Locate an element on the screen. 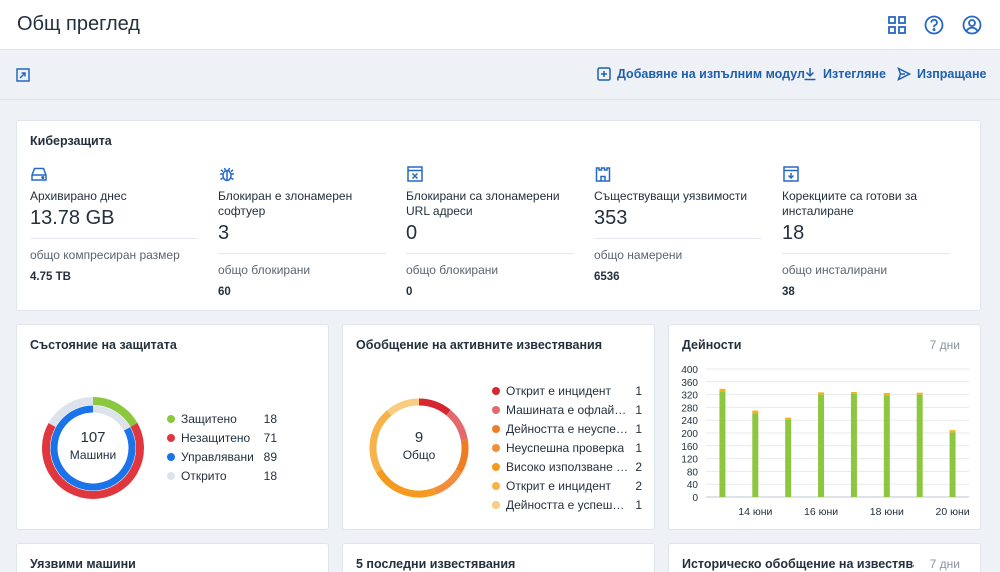 The height and width of the screenshot is (572, 1000). malware-value: 3 is located at coordinates (224, 233).